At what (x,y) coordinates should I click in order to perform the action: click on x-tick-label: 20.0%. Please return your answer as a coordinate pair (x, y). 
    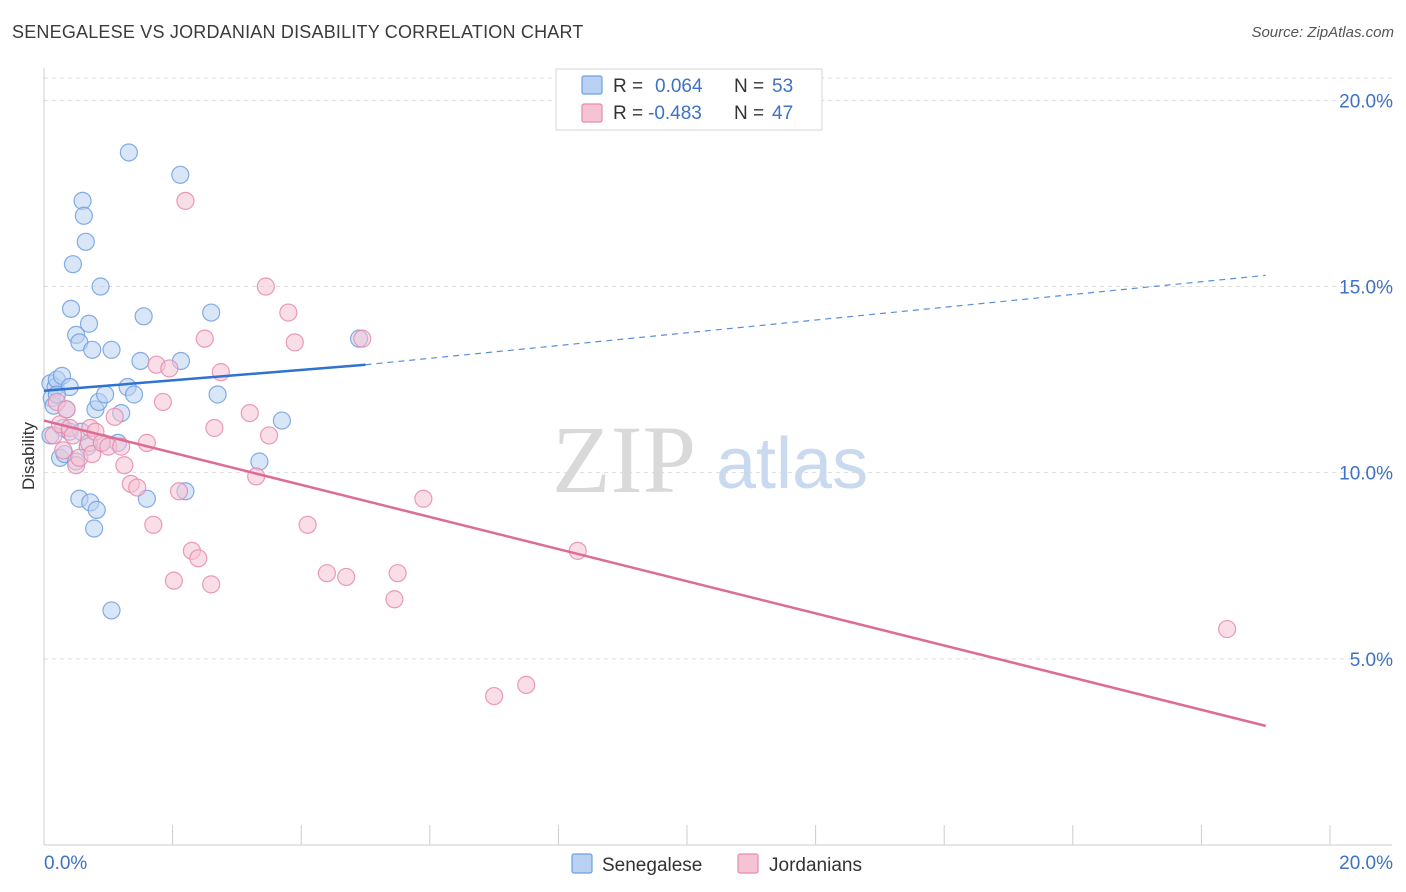
    Looking at the image, I should click on (1366, 863).